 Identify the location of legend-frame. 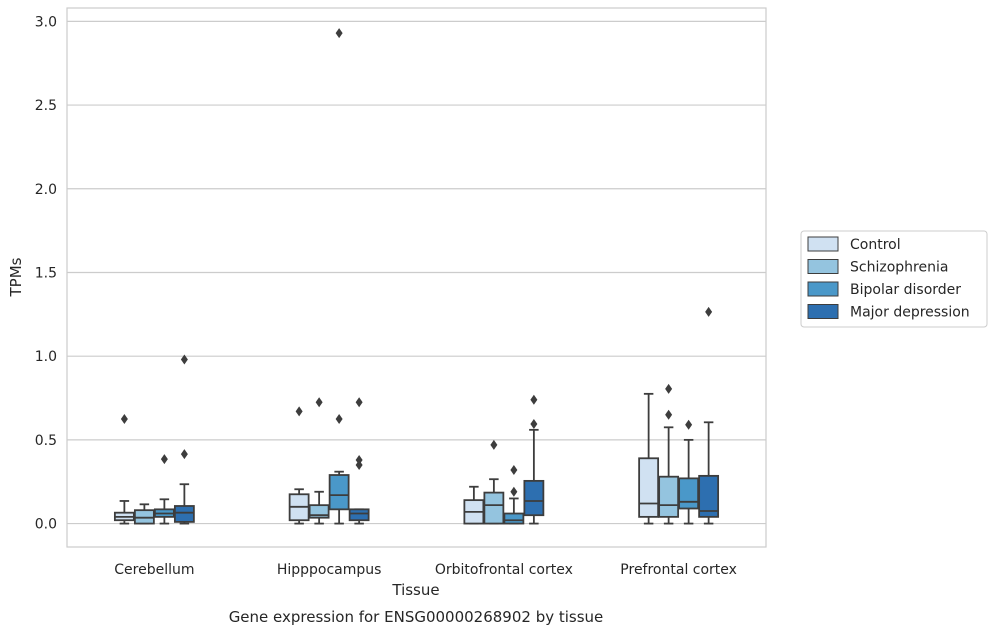
(894, 279).